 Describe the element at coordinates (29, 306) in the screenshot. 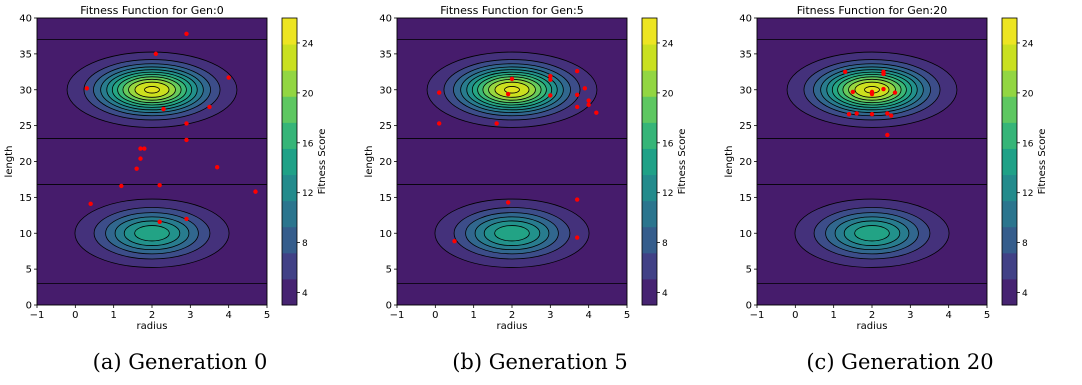

I see `y-tick-label: 0` at that location.